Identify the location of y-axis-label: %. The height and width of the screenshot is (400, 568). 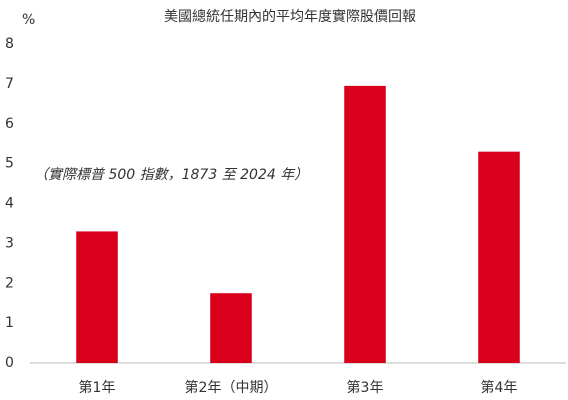
(28, 20).